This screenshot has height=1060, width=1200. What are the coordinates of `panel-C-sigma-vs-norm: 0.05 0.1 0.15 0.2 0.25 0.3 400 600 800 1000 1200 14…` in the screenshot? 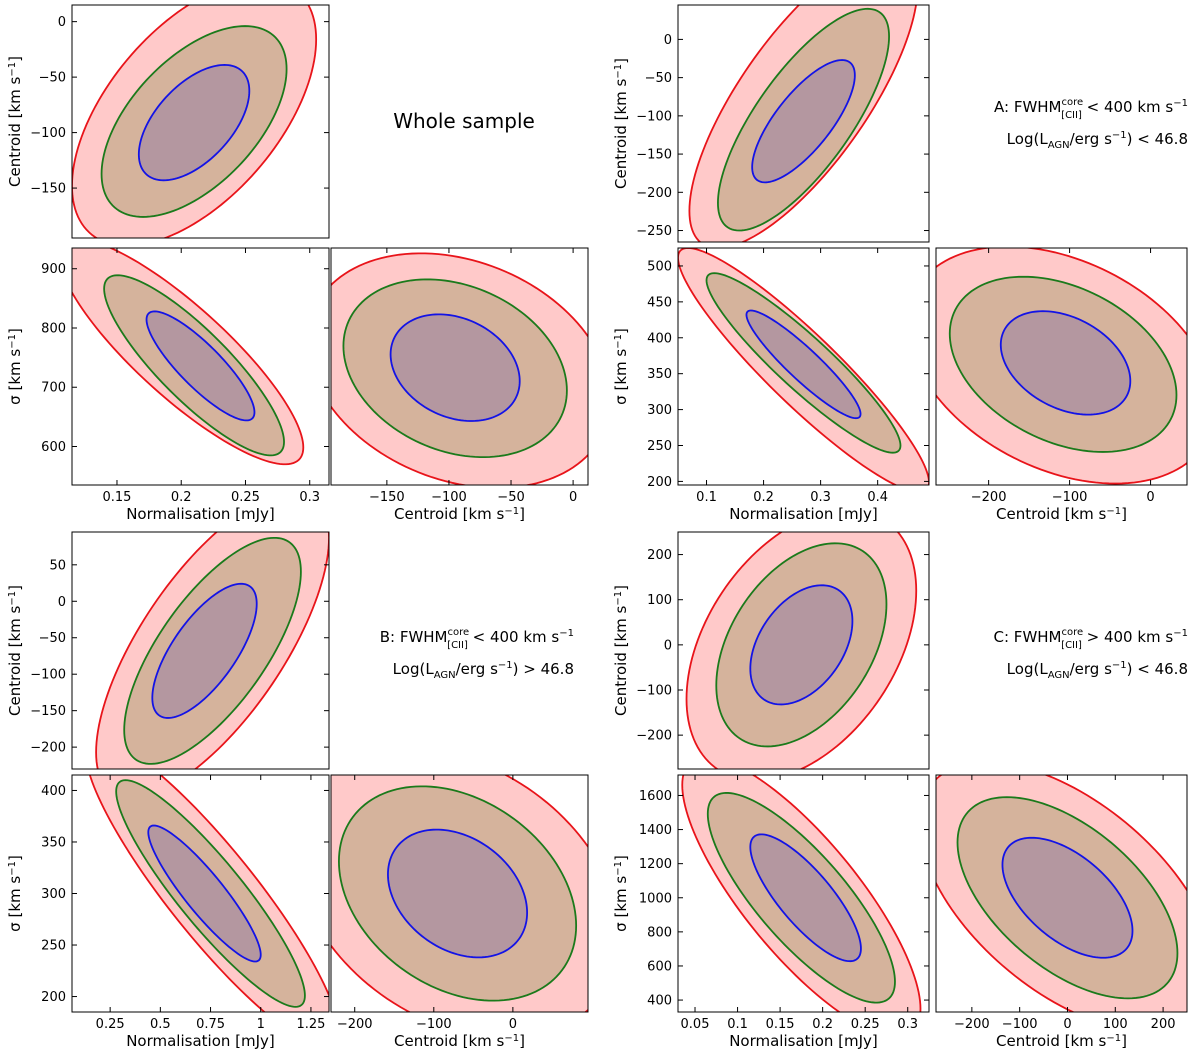 It's located at (771, 912).